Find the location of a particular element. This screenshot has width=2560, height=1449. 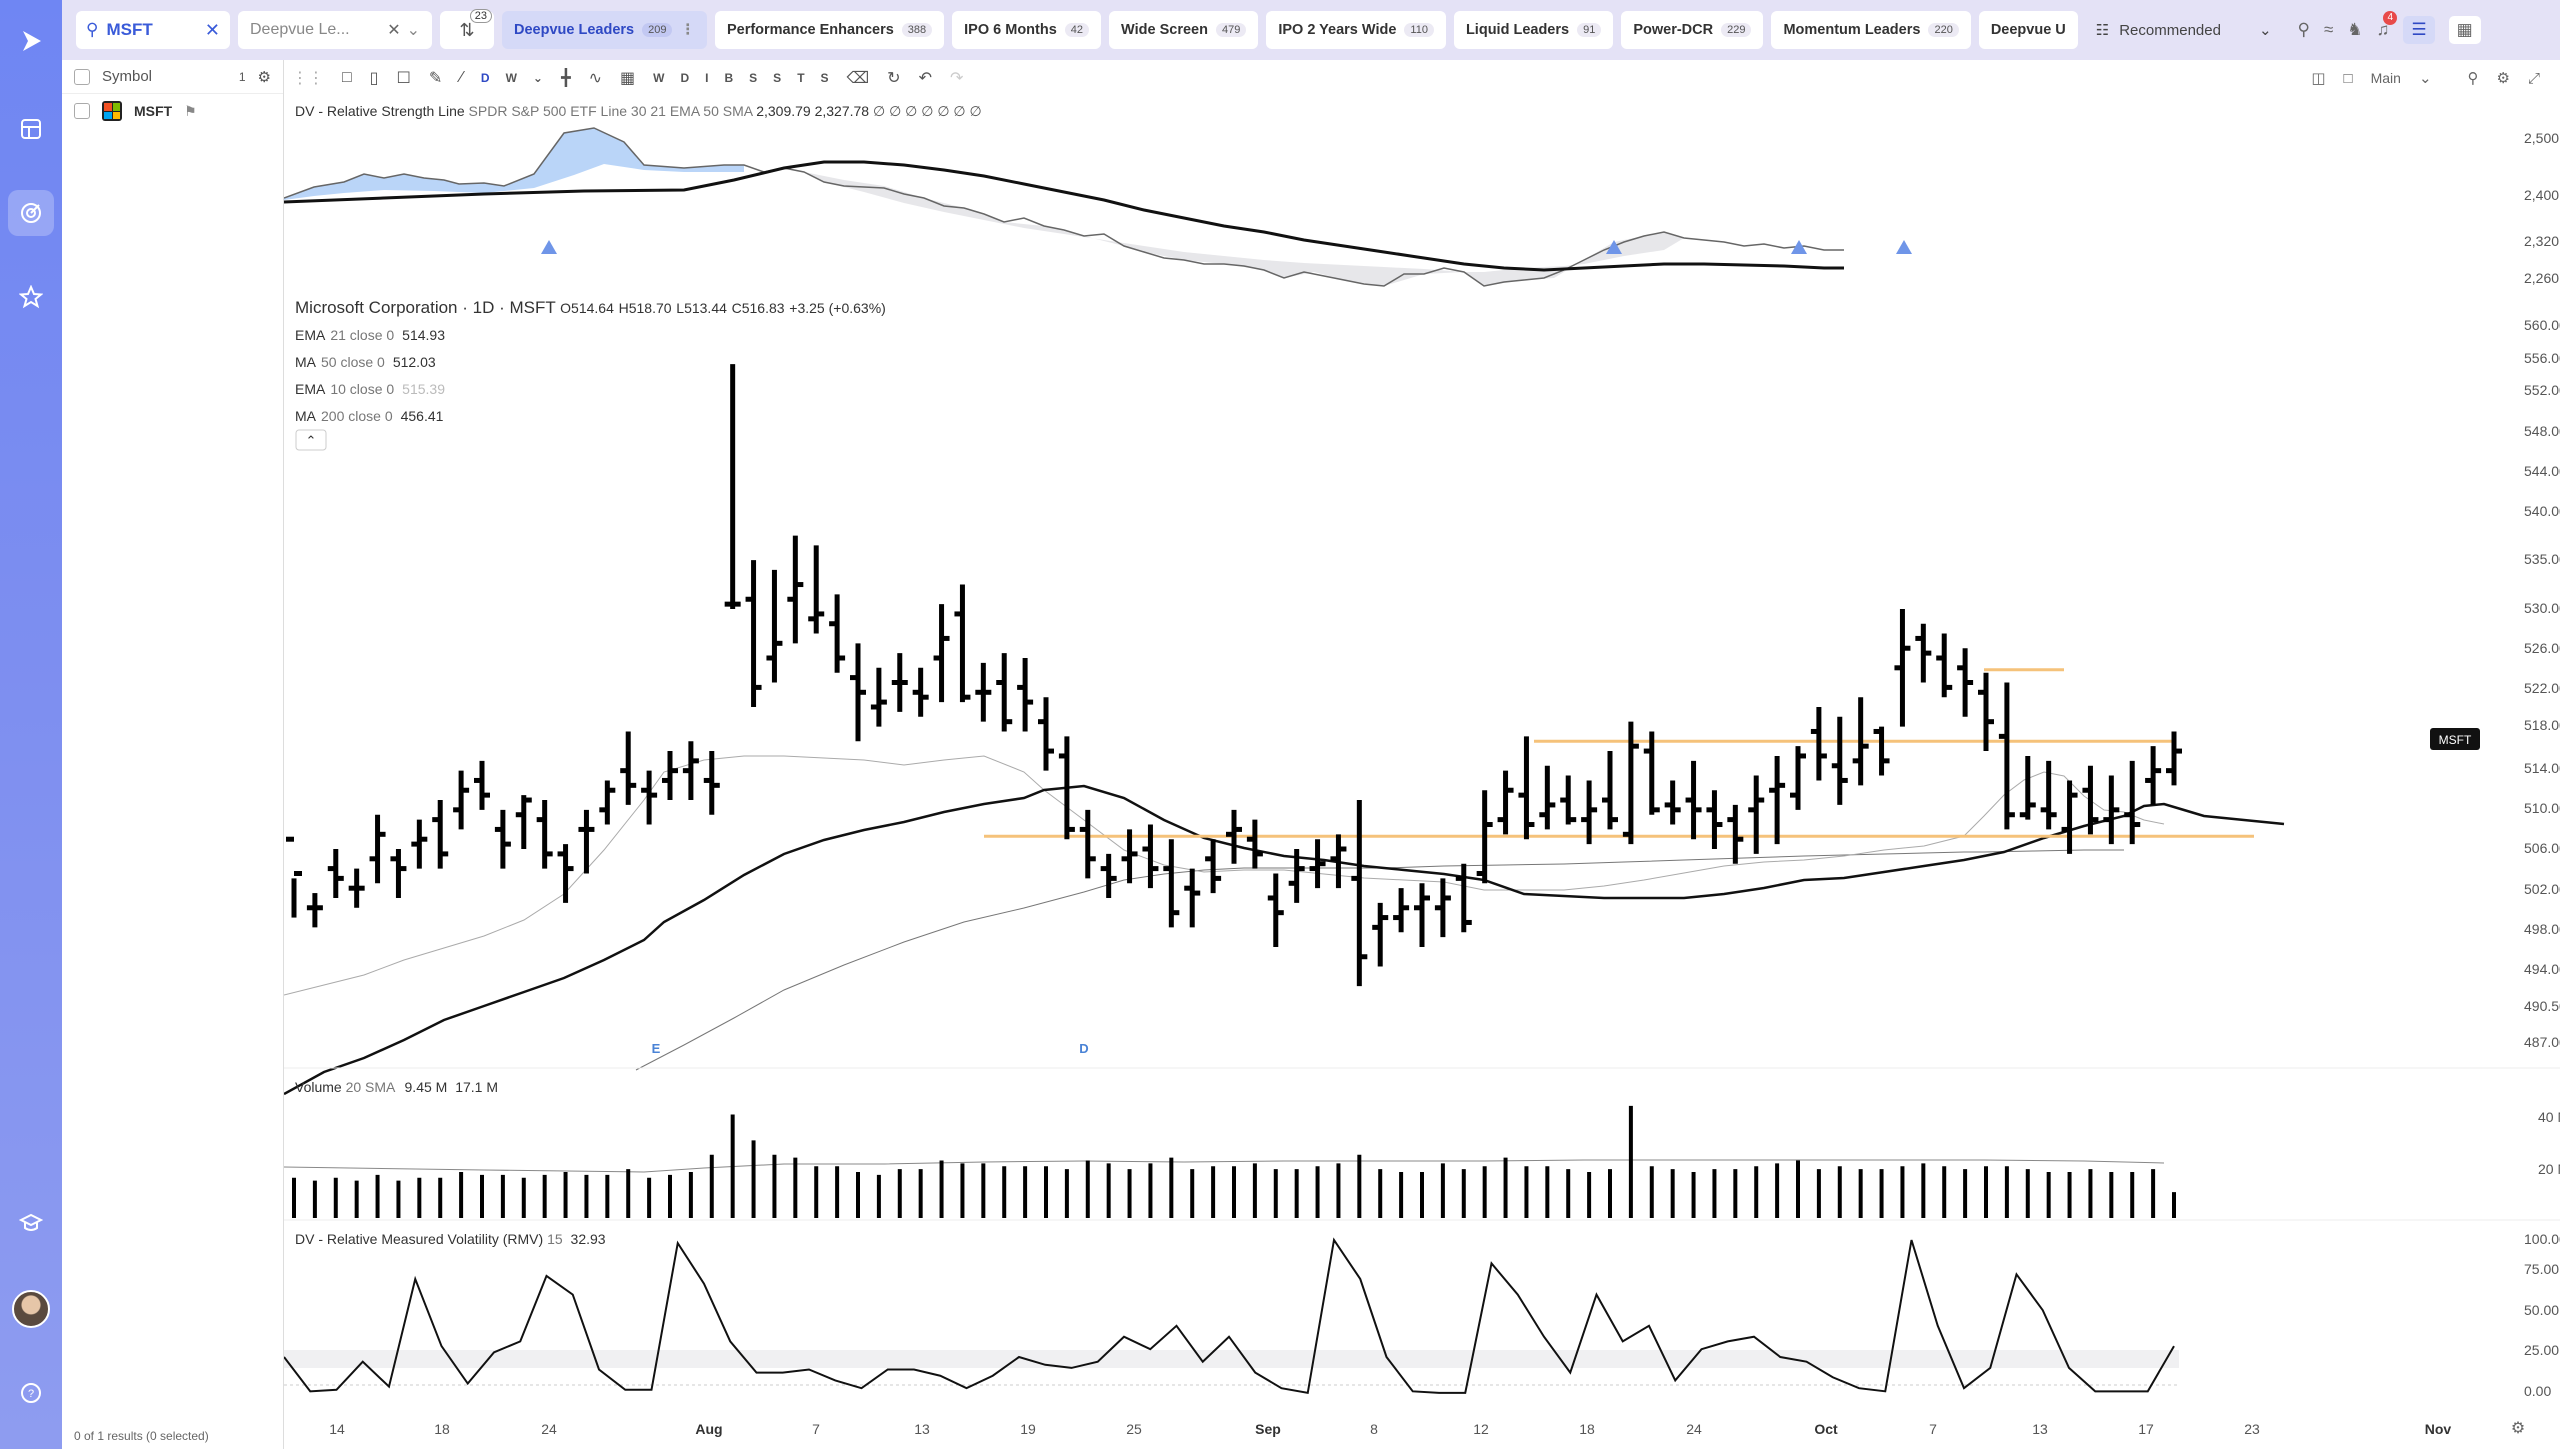

watchlist-row: MSFT ⚑ is located at coordinates (172, 111).